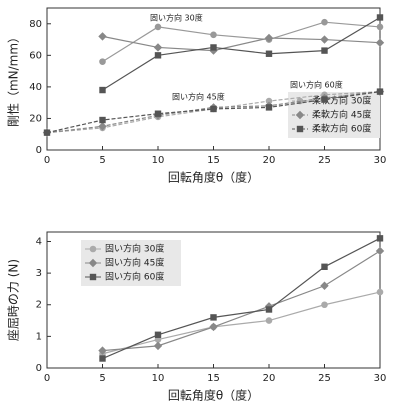 The width and height of the screenshot is (407, 412). What do you see at coordinates (39, 305) in the screenshot?
I see `y-tick-label: 2` at bounding box center [39, 305].